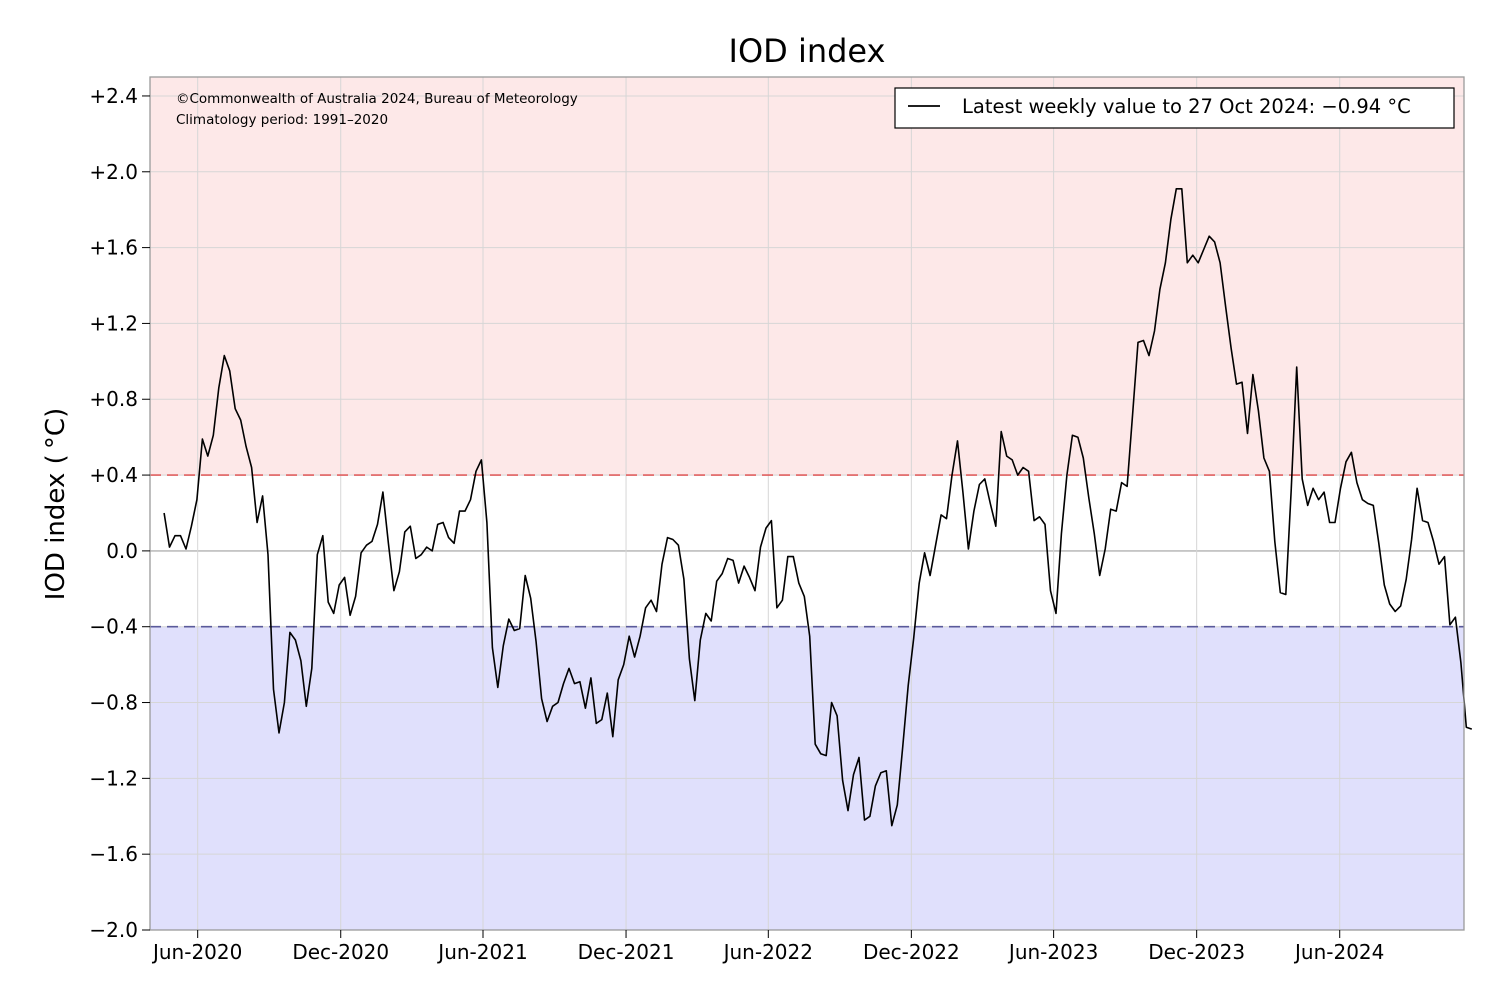 Image resolution: width=1500 pixels, height=1000 pixels. Describe the element at coordinates (113, 627) in the screenshot. I see `y-tick-label: −0.4` at that location.